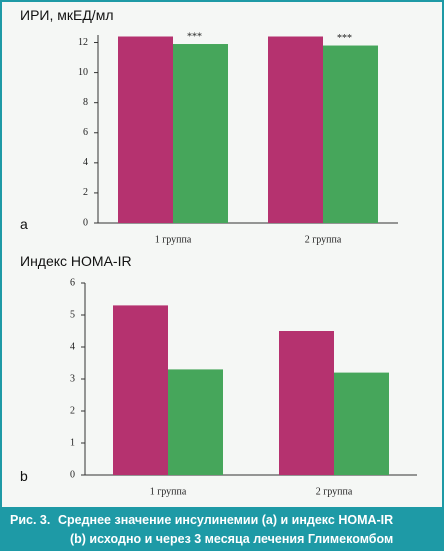 This screenshot has width=444, height=551. Describe the element at coordinates (30, 520) in the screenshot. I see `caption-label: Рис. 3.` at that location.